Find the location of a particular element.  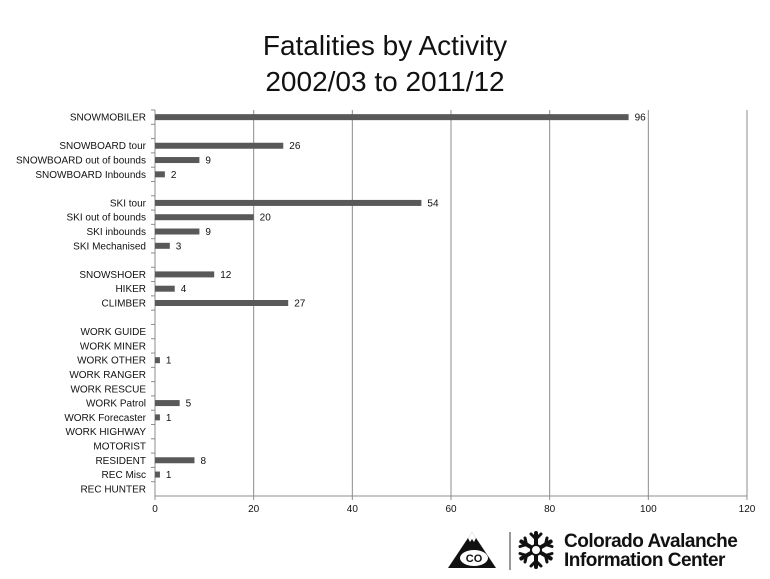

y-category-label: WORK Forecaster is located at coordinates (105, 418).